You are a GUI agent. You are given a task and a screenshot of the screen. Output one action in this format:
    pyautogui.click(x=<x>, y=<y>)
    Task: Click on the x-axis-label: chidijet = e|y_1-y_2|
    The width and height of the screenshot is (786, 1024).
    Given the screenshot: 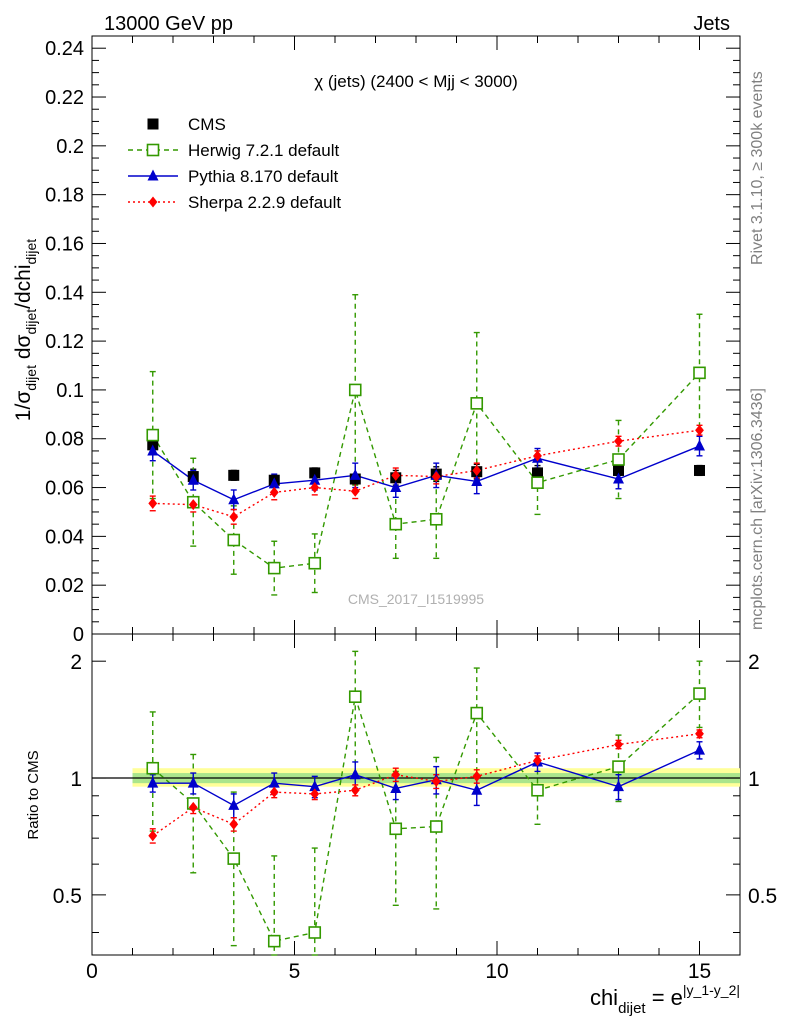 What is the action you would take?
    pyautogui.click(x=665, y=999)
    